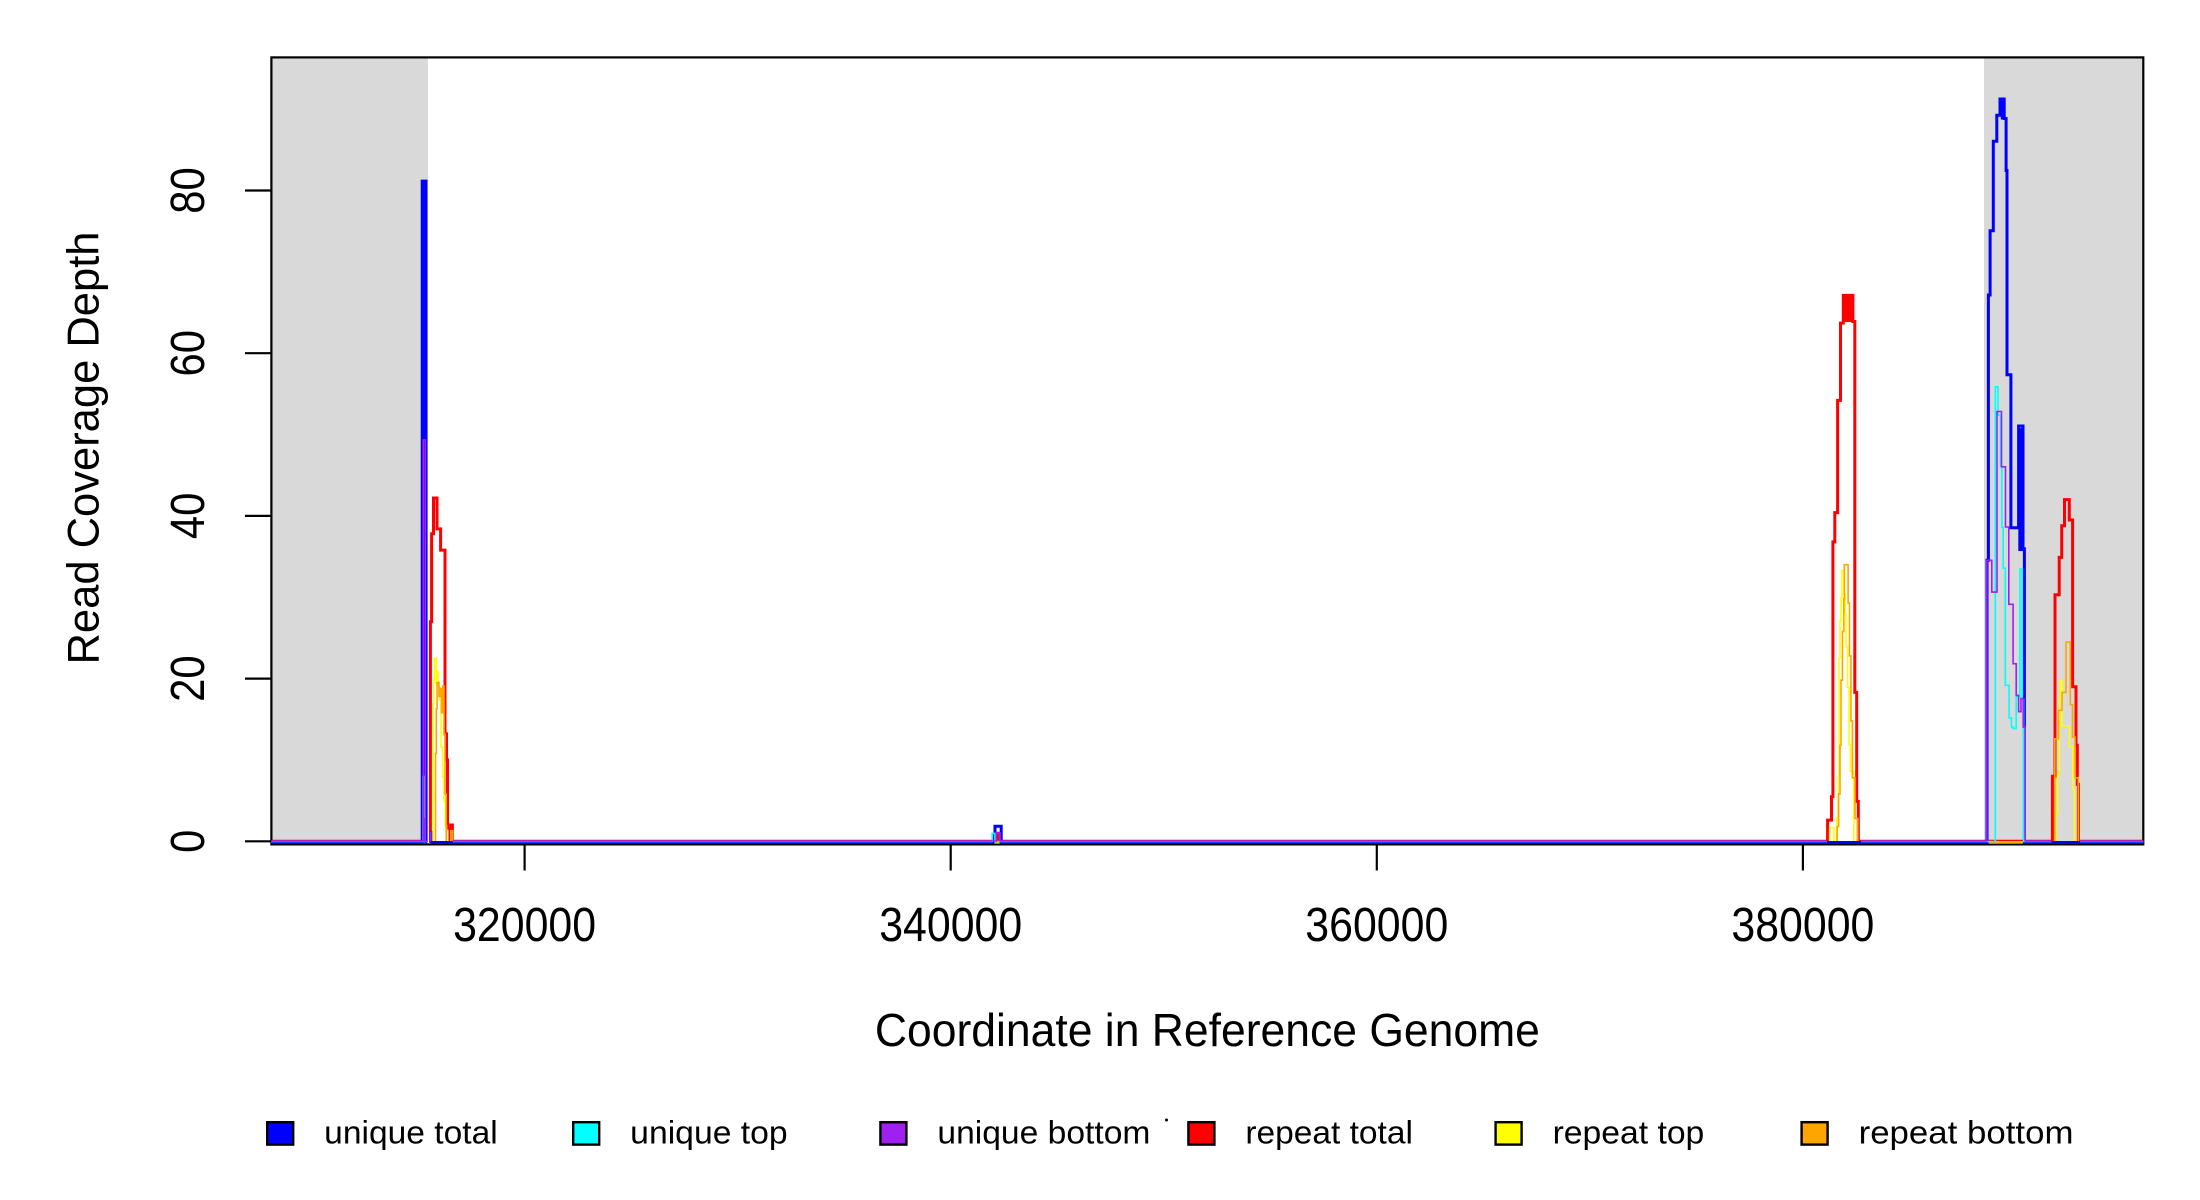 The width and height of the screenshot is (2200, 1200). I want to click on svg-text: 340000, so click(950, 925).